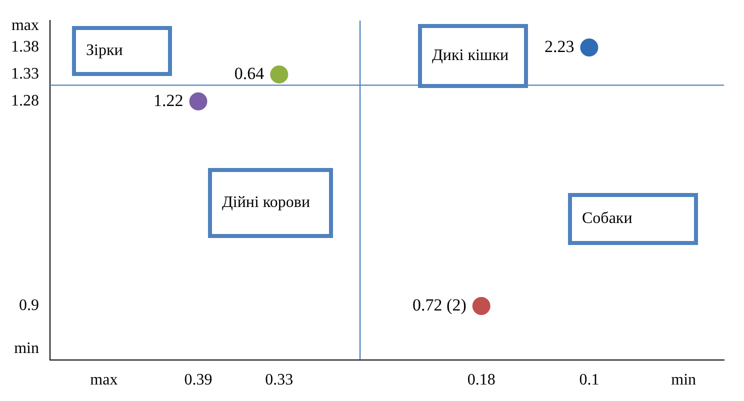 The height and width of the screenshot is (401, 744). I want to click on annotation: Зірки, so click(104, 51).